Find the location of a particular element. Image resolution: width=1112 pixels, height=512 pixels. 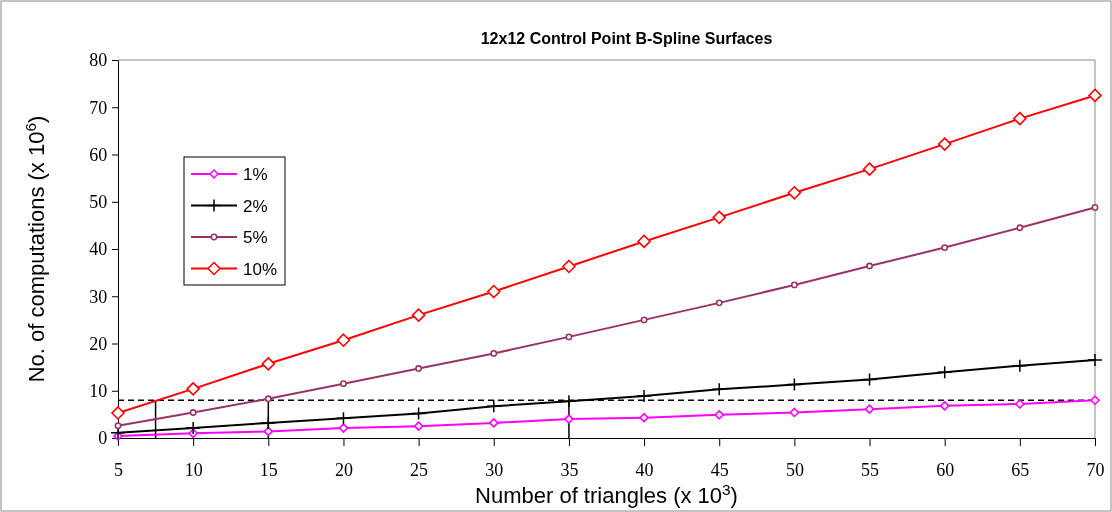

x-tick-label: 15 is located at coordinates (268, 470).